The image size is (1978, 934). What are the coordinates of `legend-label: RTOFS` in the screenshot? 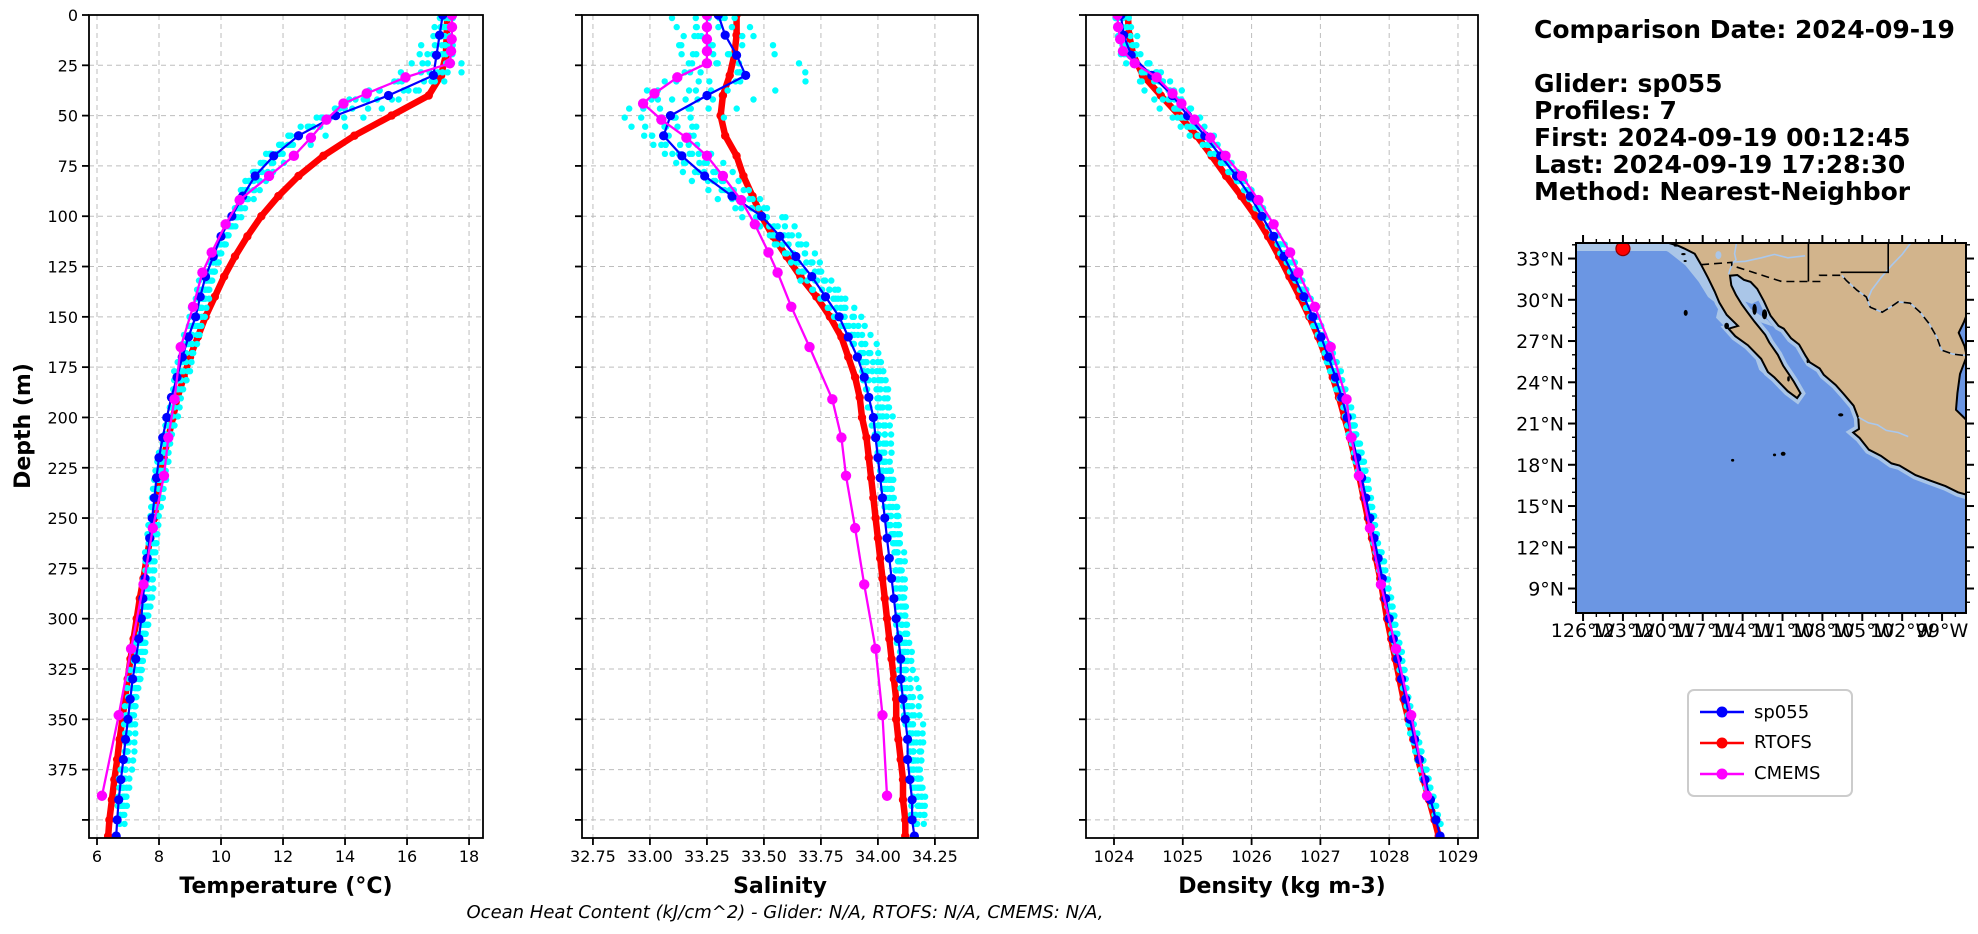 It's located at (1783, 743).